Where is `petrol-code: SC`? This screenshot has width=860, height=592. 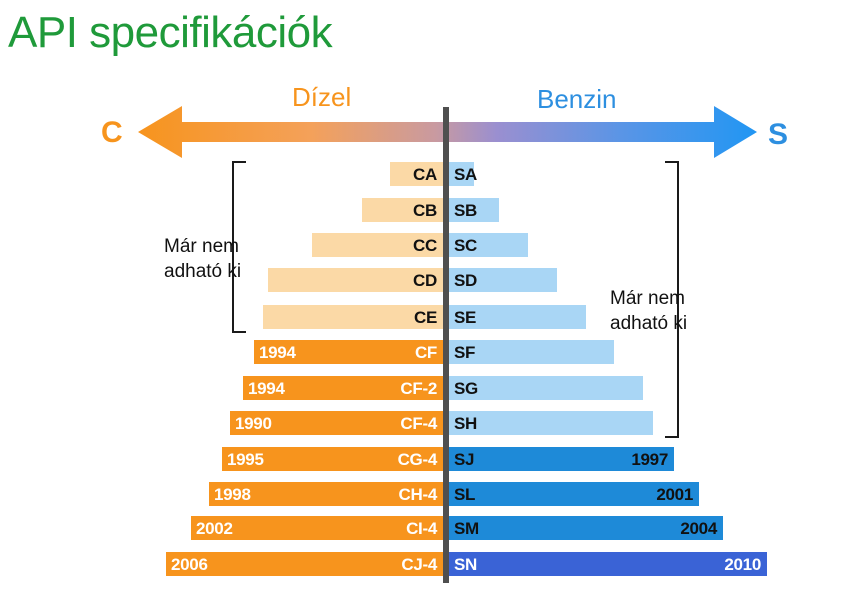 petrol-code: SC is located at coordinates (466, 245).